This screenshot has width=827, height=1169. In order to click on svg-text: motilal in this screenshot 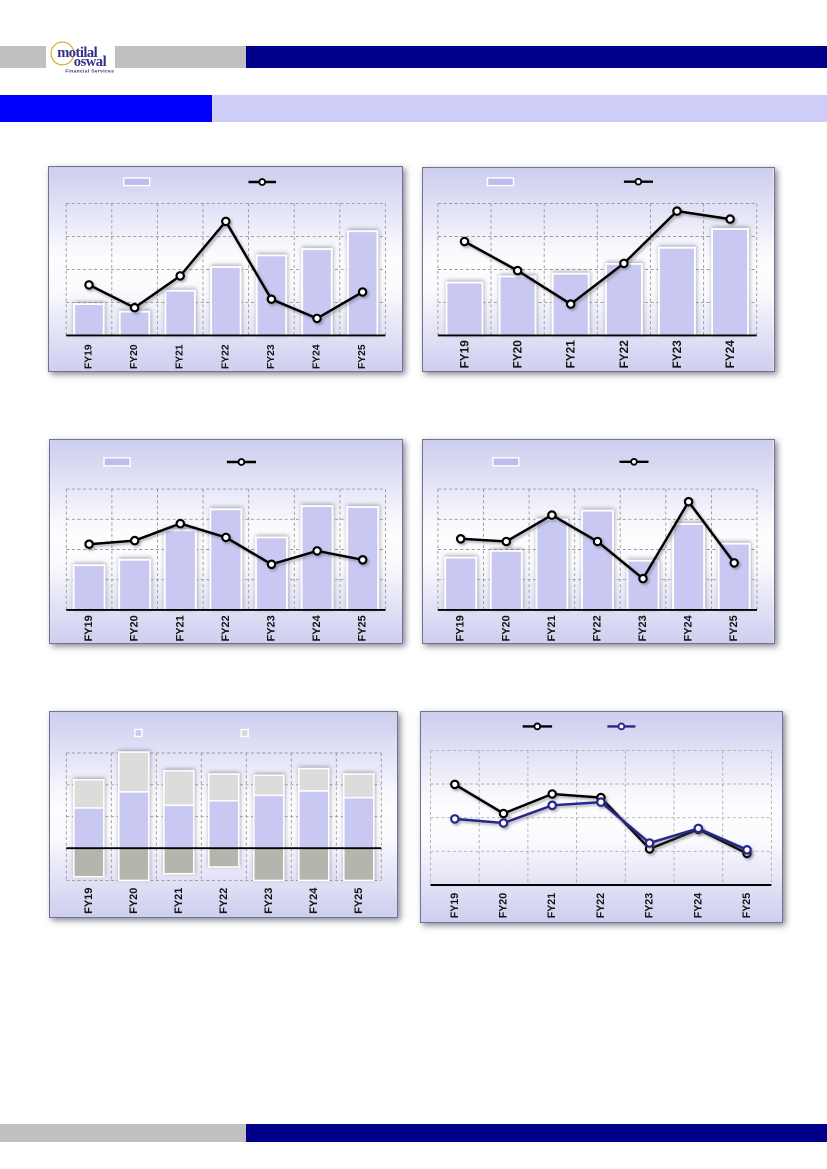, I will do `click(77, 53)`.